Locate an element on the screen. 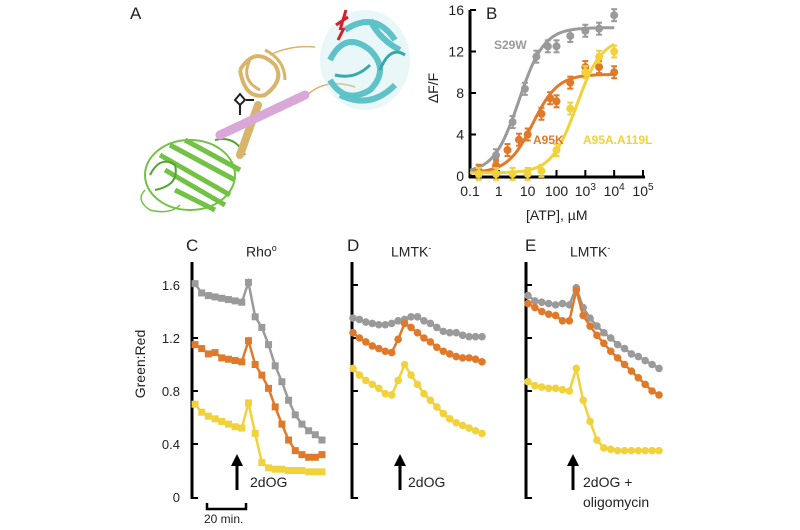  panel-d-letter: D is located at coordinates (353, 245).